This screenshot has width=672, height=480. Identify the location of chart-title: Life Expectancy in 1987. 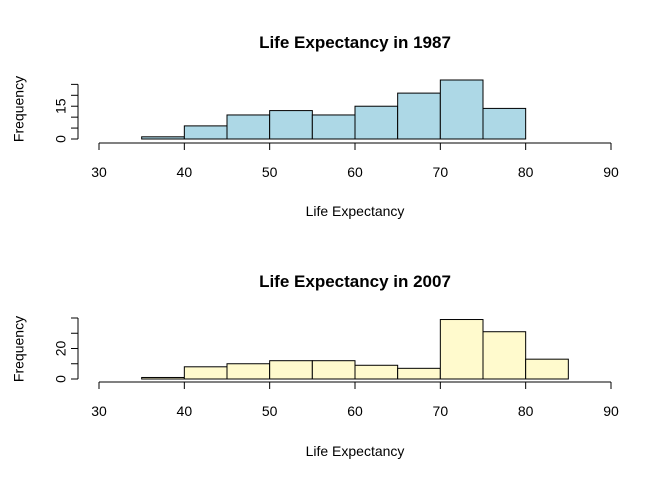
(355, 42).